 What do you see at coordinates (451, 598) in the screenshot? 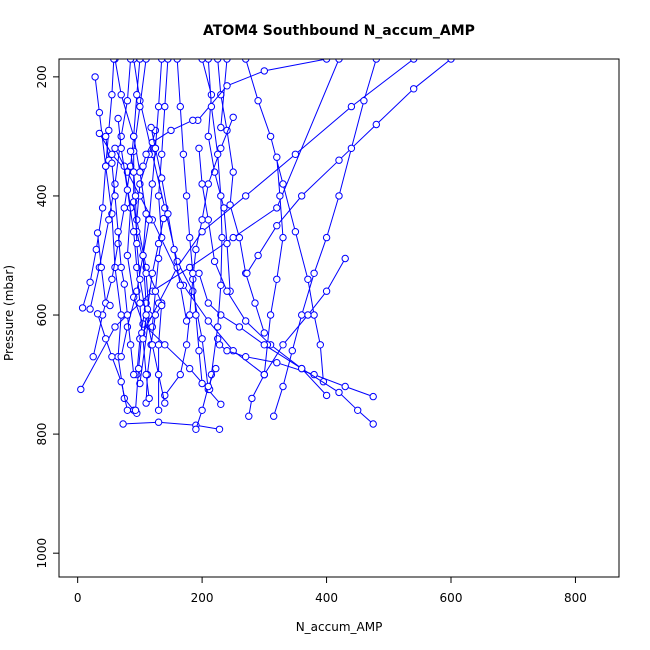
I see `x-tick-label: 600` at bounding box center [451, 598].